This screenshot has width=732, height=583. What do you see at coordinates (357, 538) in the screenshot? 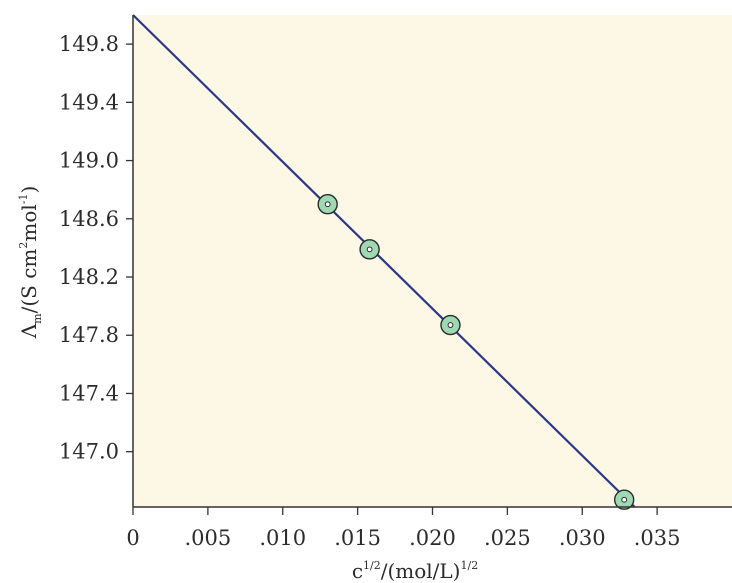
I see `x-tick-label: .015` at bounding box center [357, 538].